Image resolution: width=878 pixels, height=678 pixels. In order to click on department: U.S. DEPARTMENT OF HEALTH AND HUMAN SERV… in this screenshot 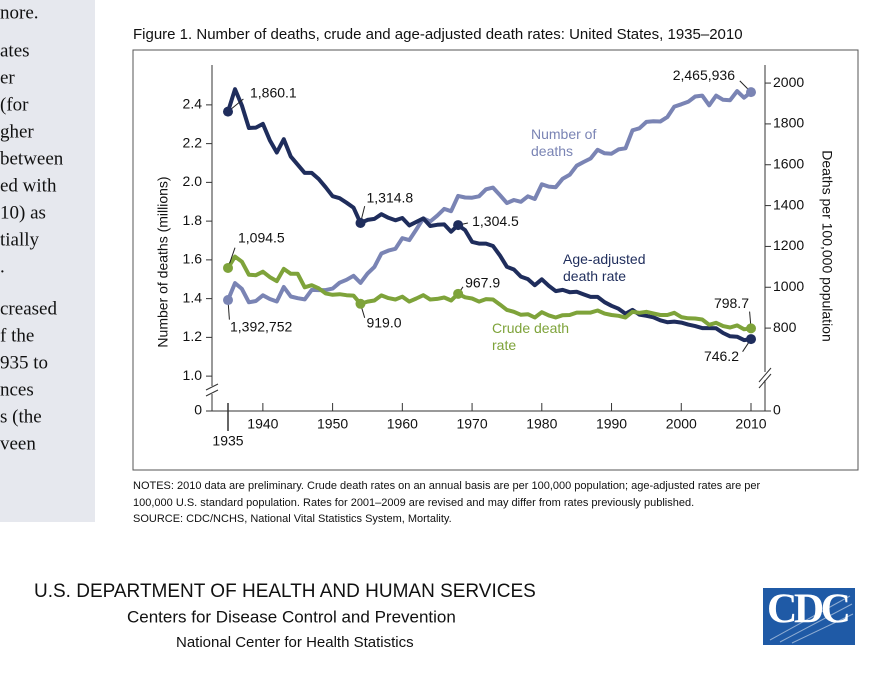, I will do `click(285, 591)`.